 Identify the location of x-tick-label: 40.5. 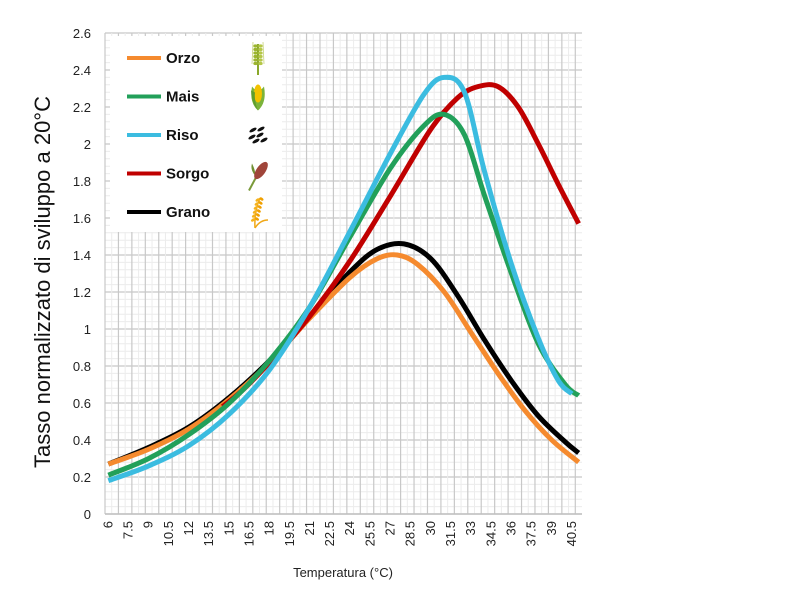
(571, 533).